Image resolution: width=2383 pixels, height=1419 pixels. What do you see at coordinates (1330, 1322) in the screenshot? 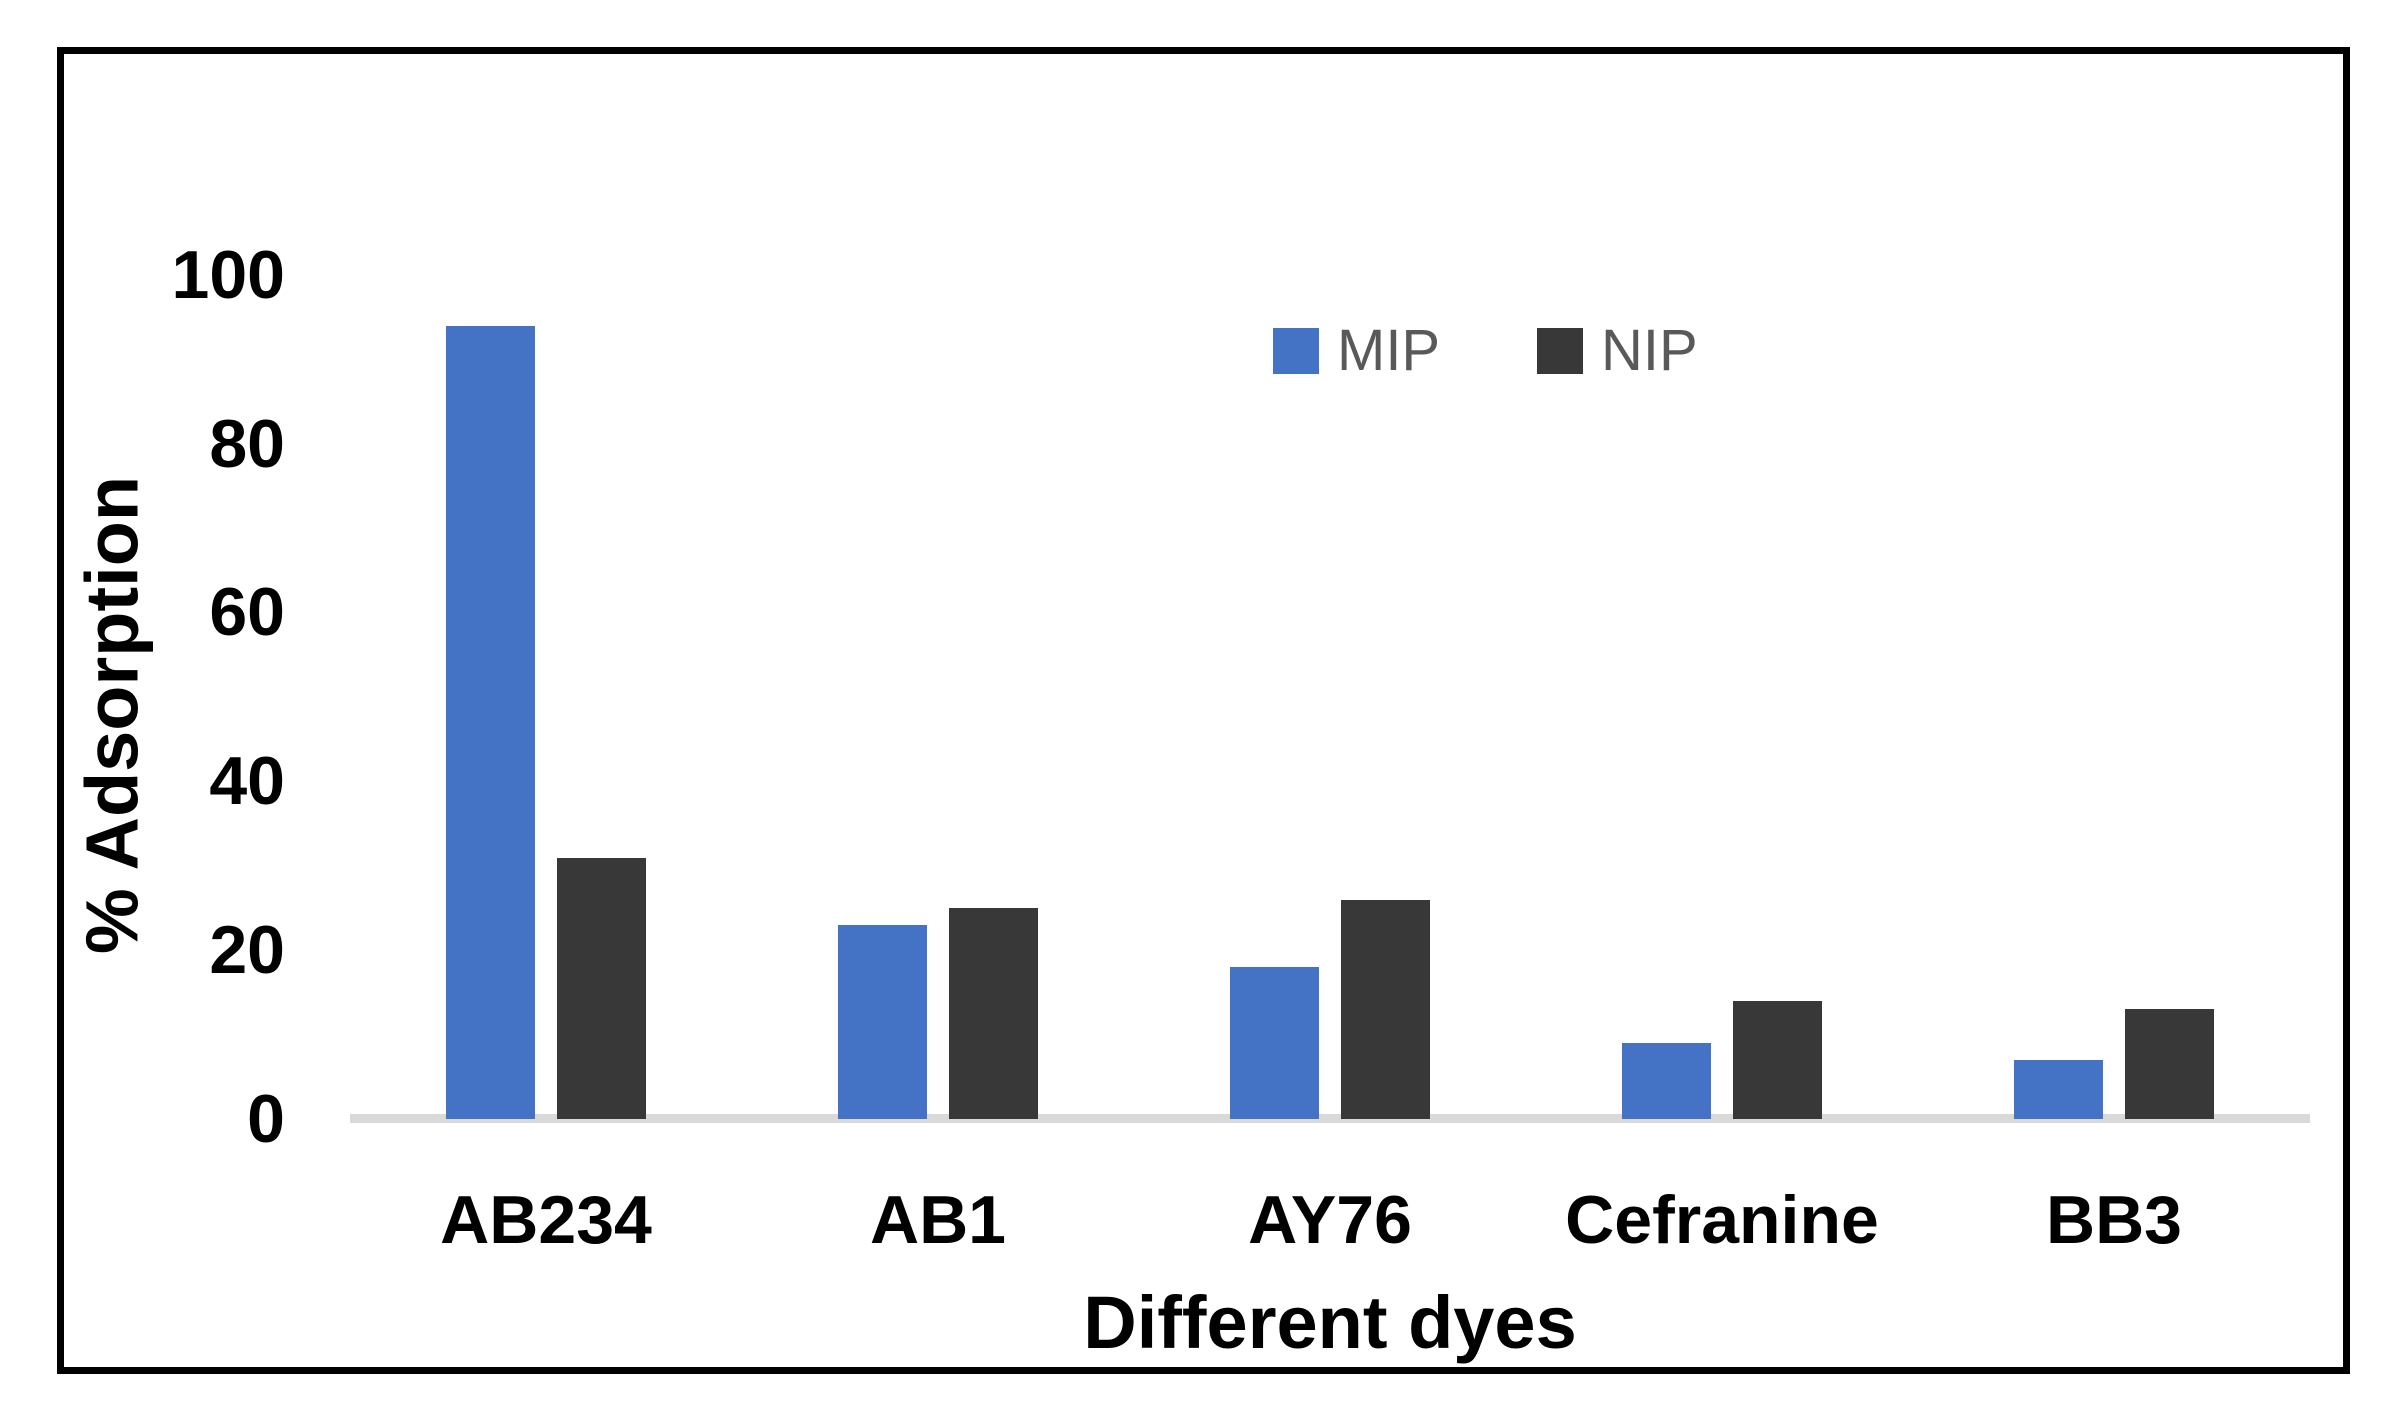
I see `x-axis-title: Different dyes` at bounding box center [1330, 1322].